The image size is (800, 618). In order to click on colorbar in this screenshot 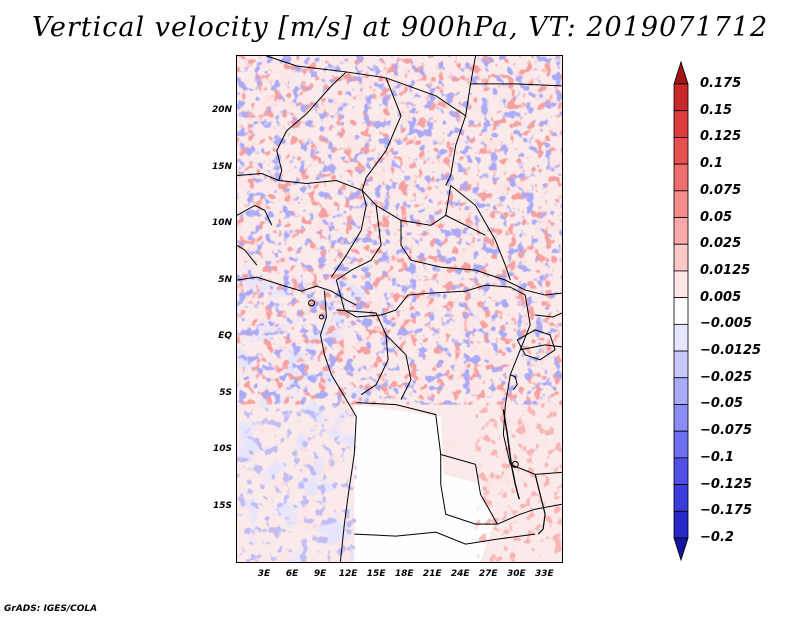, I will do `click(681, 311)`.